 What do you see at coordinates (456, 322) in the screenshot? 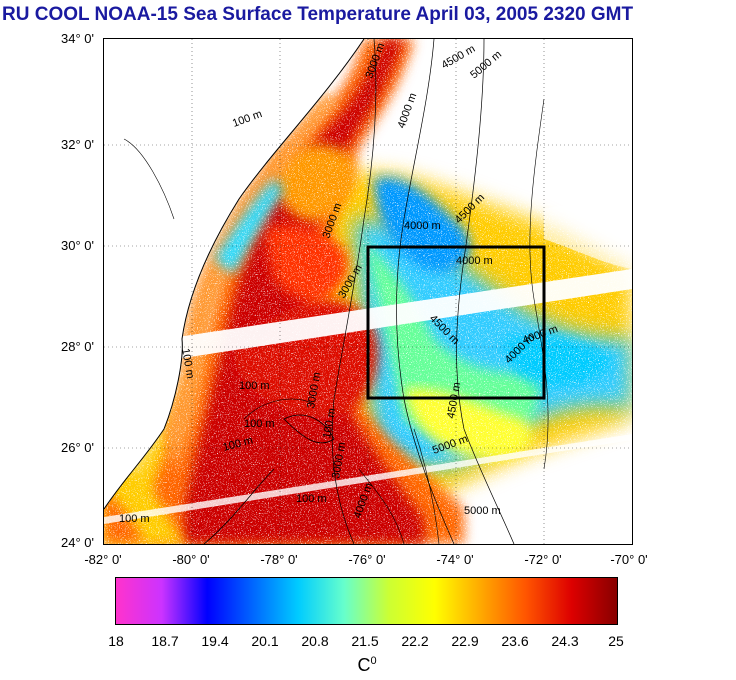
I see `study-area-box` at bounding box center [456, 322].